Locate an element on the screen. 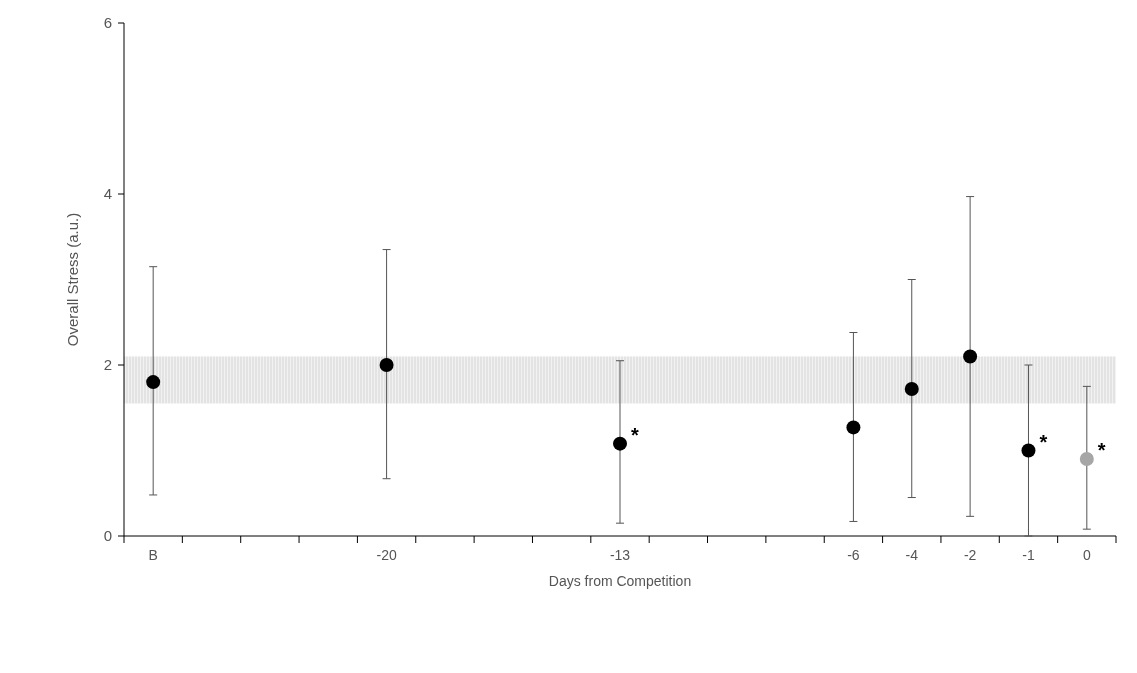  x-tick-label: -20 is located at coordinates (386, 555).